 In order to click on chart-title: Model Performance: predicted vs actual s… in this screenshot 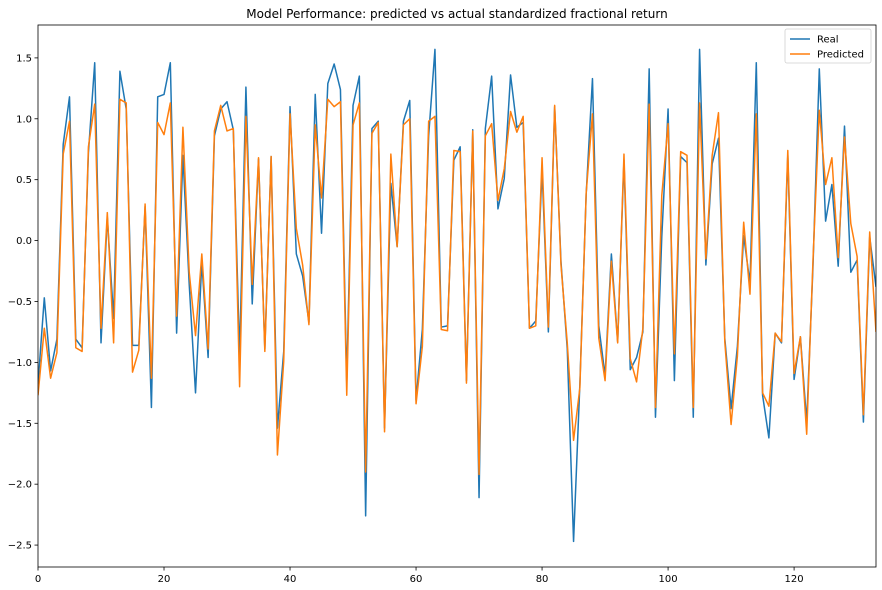, I will do `click(456, 14)`.